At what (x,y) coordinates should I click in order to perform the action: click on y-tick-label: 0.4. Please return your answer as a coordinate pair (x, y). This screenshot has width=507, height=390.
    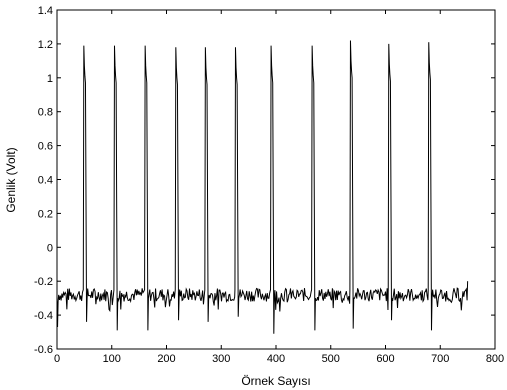
    Looking at the image, I should click on (45, 181).